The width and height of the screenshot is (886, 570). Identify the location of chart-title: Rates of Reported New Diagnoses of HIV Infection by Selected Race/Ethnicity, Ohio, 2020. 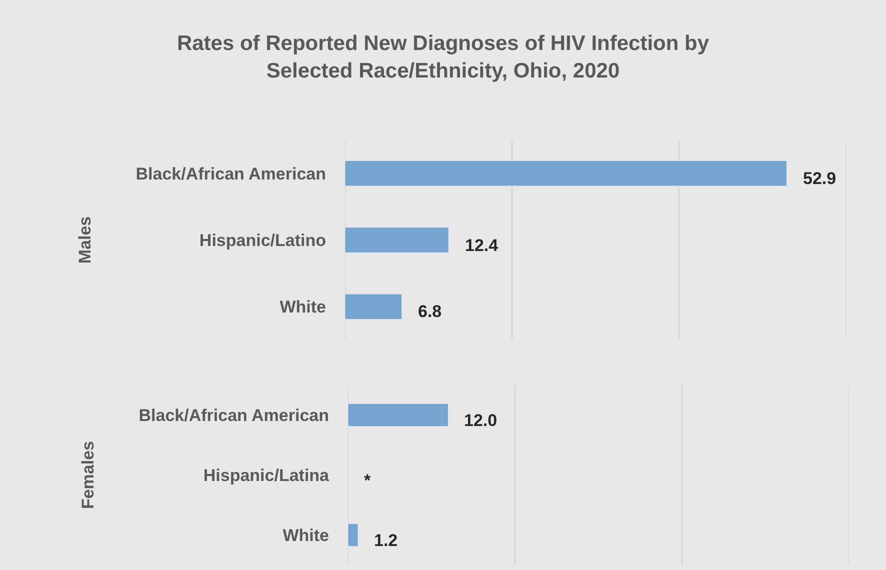
(443, 57).